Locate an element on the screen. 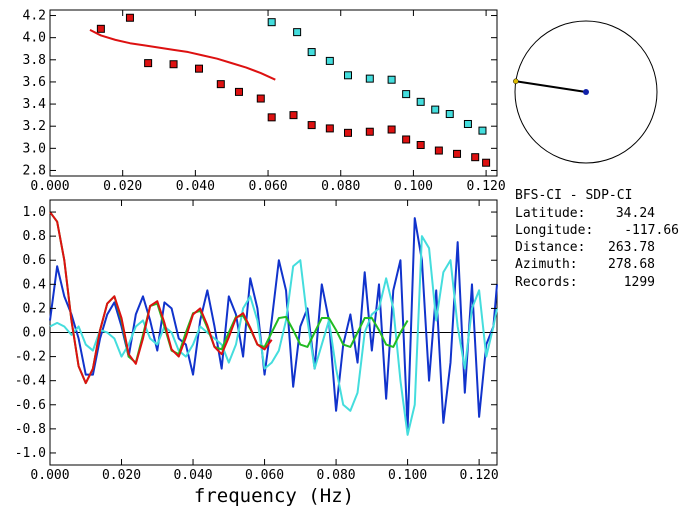 This screenshot has height=519, width=687. y-tick-label: 1.0 is located at coordinates (34, 212).